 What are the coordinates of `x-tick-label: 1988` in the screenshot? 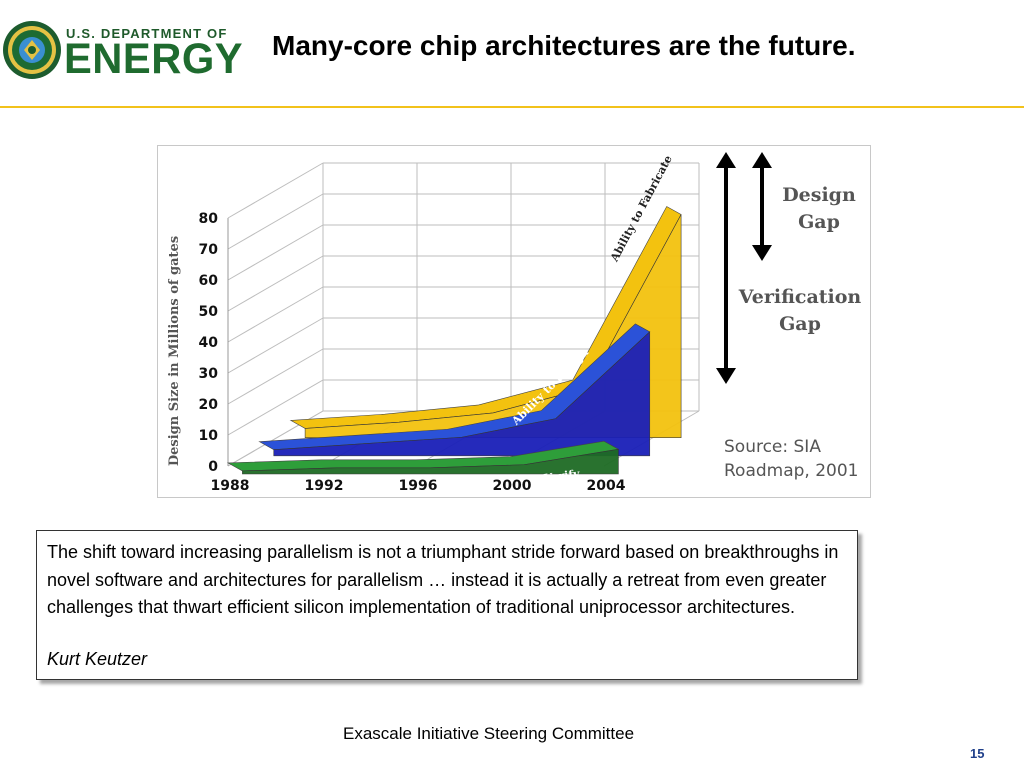 It's located at (230, 486).